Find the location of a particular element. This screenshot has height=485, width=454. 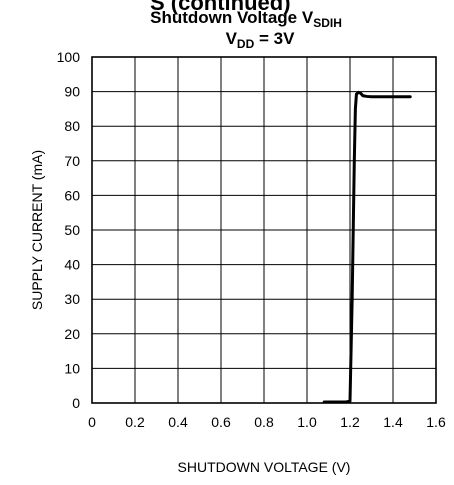

y-tick-label: 100 is located at coordinates (69, 57).